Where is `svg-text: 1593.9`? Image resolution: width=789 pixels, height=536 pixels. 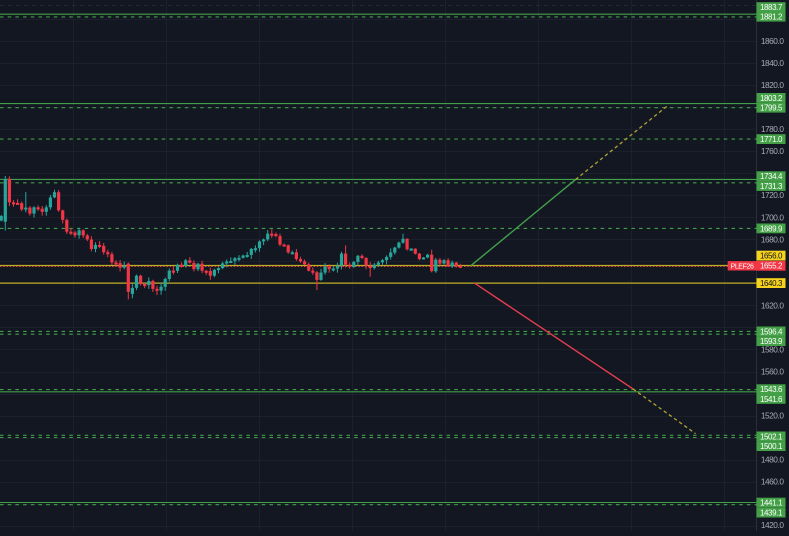 svg-text: 1593.9 is located at coordinates (771, 341).